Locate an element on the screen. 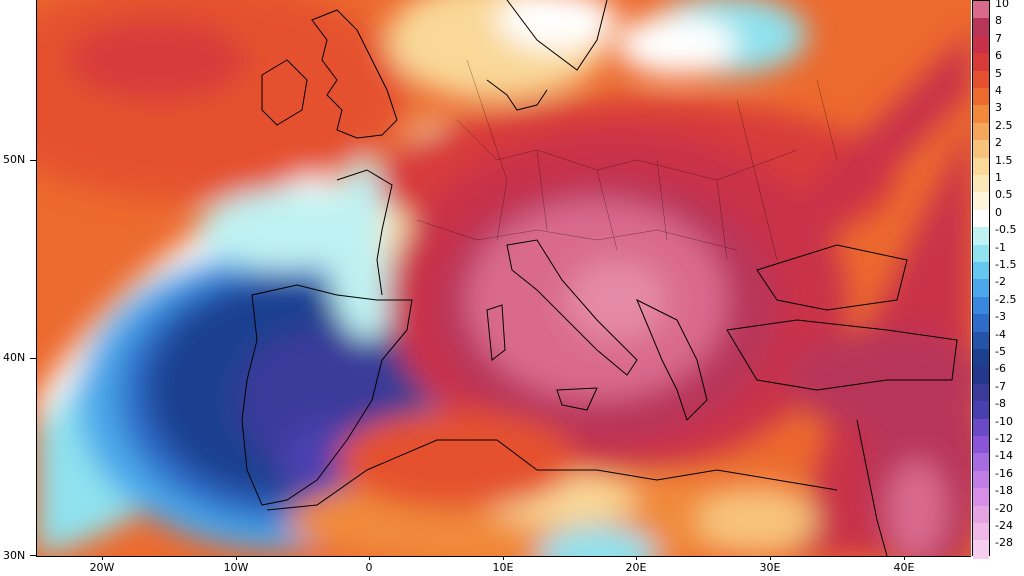  colorbar-label: -1.5 is located at coordinates (1006, 264).